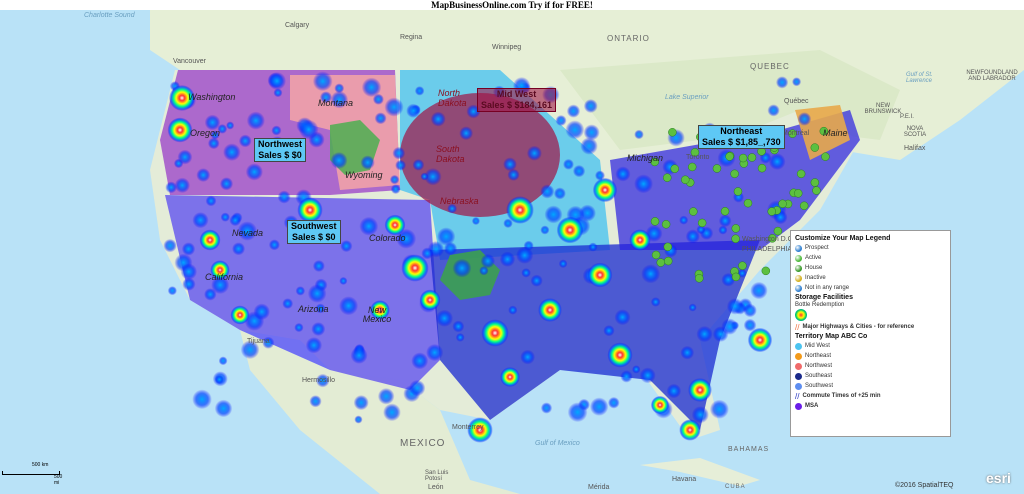 This screenshot has height=494, width=1024. What do you see at coordinates (40, 465) in the screenshot?
I see `scale-km: 500 km` at bounding box center [40, 465].